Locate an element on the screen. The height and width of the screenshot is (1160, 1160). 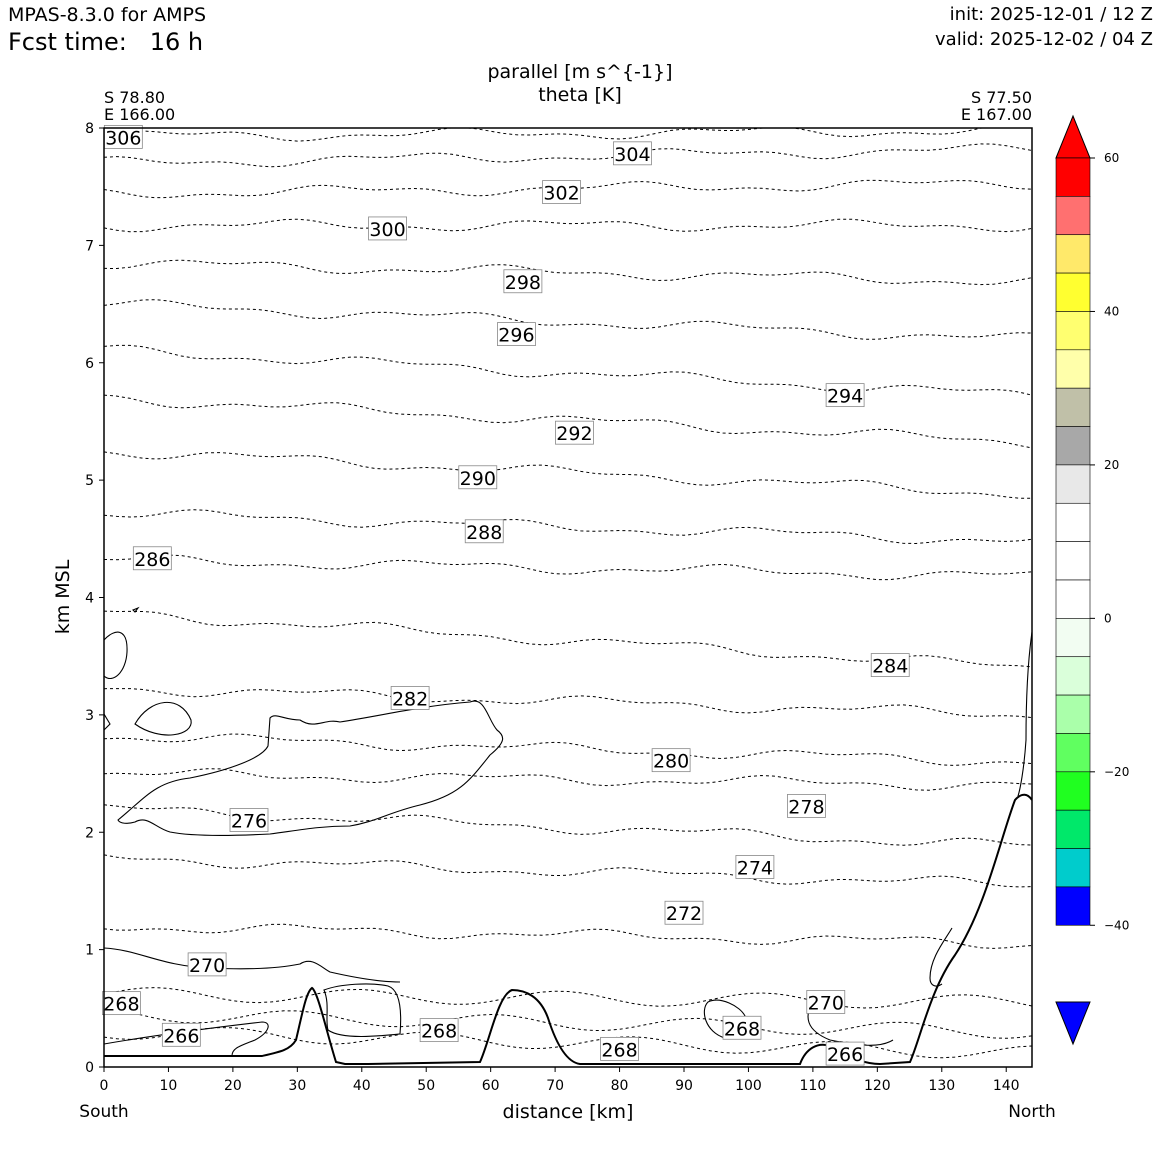
x-axis: 0 10 20 30 40 50 60 70 80 90 100 110 120 130 140 is located at coordinates (560, 1080).